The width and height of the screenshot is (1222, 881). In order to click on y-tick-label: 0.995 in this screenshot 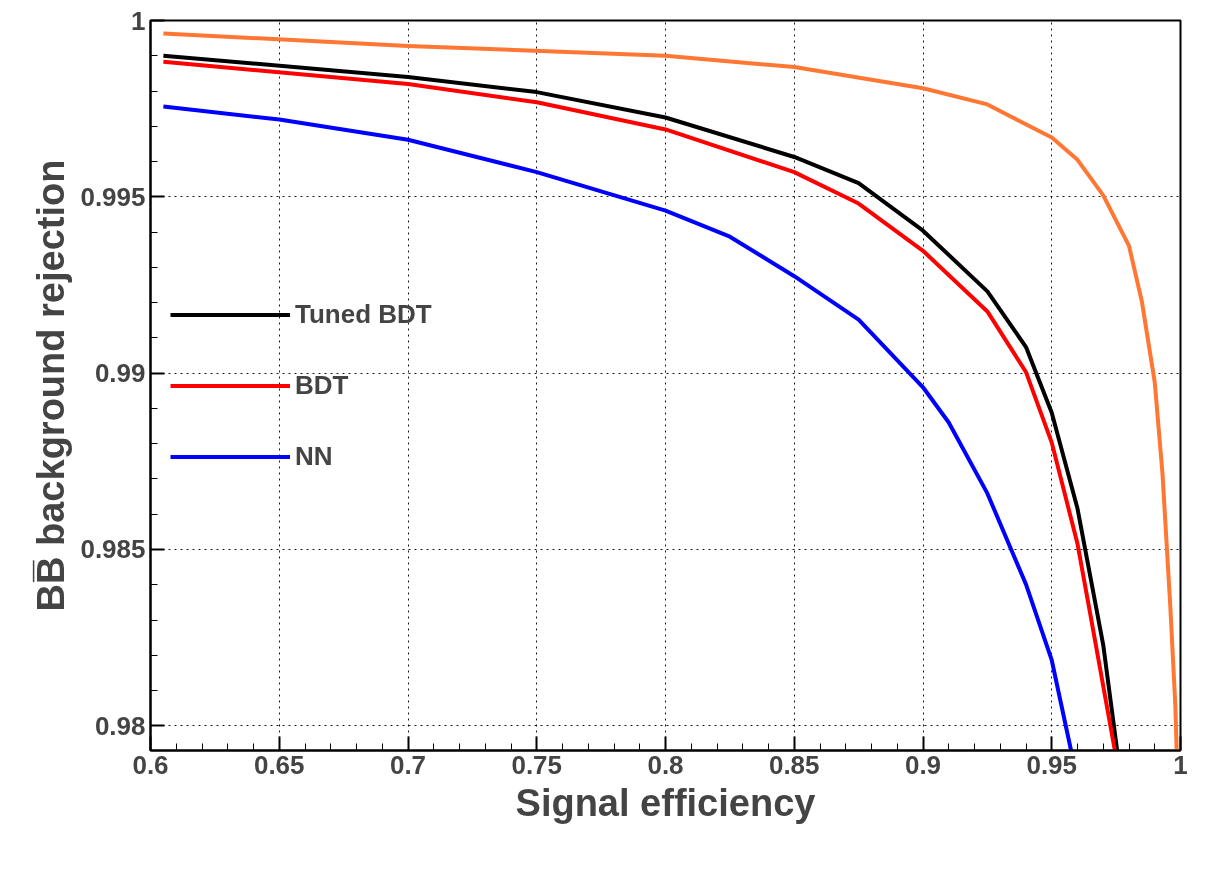, I will do `click(113, 196)`.